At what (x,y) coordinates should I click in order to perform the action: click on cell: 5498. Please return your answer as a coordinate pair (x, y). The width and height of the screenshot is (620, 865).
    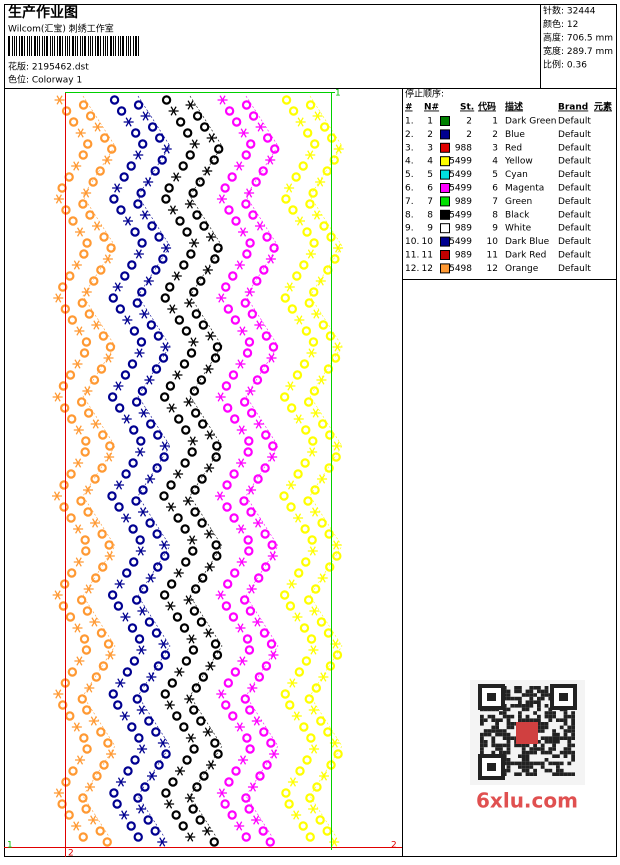
    Looking at the image, I should click on (460, 269).